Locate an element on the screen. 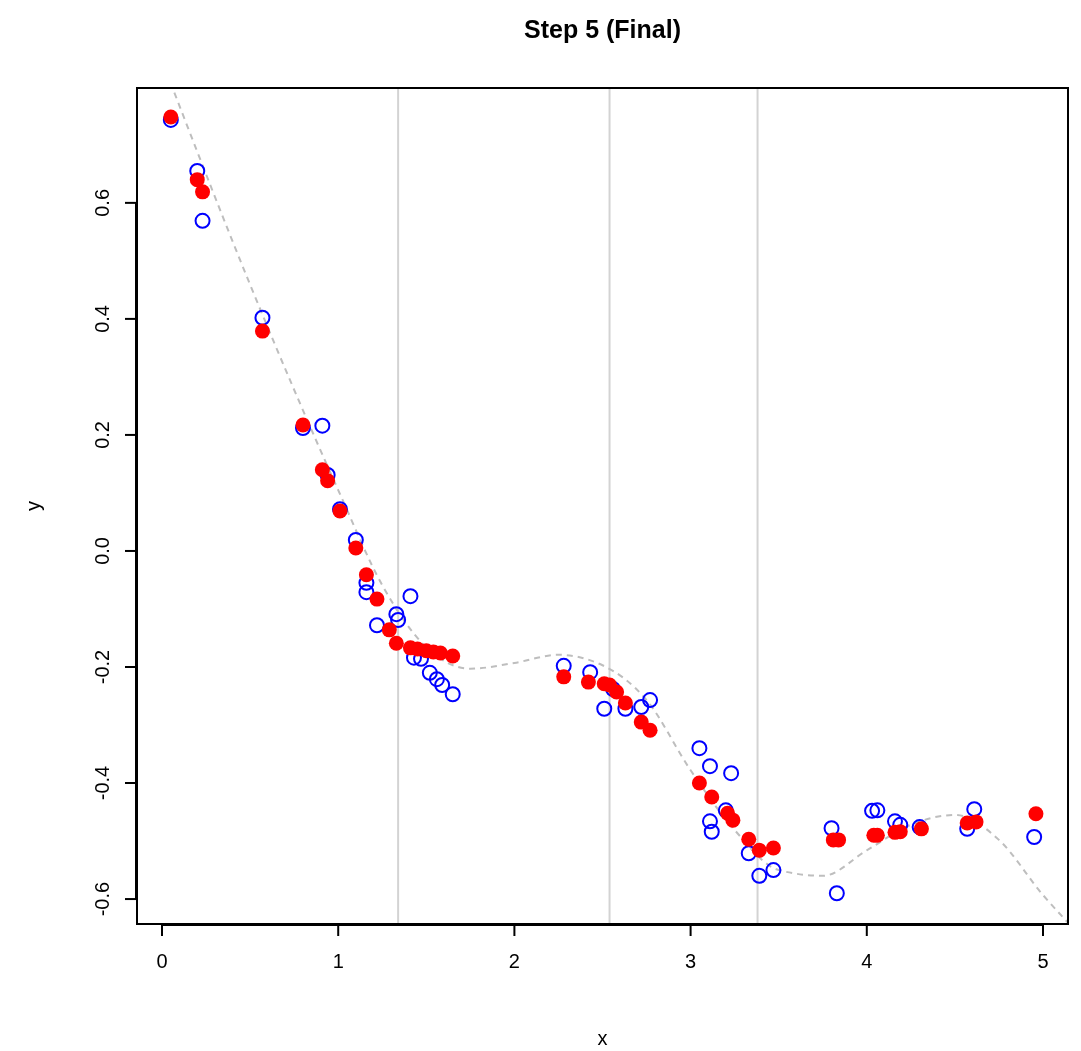 The height and width of the screenshot is (1051, 1081). y-tick-label: -0.6 is located at coordinates (102, 899).